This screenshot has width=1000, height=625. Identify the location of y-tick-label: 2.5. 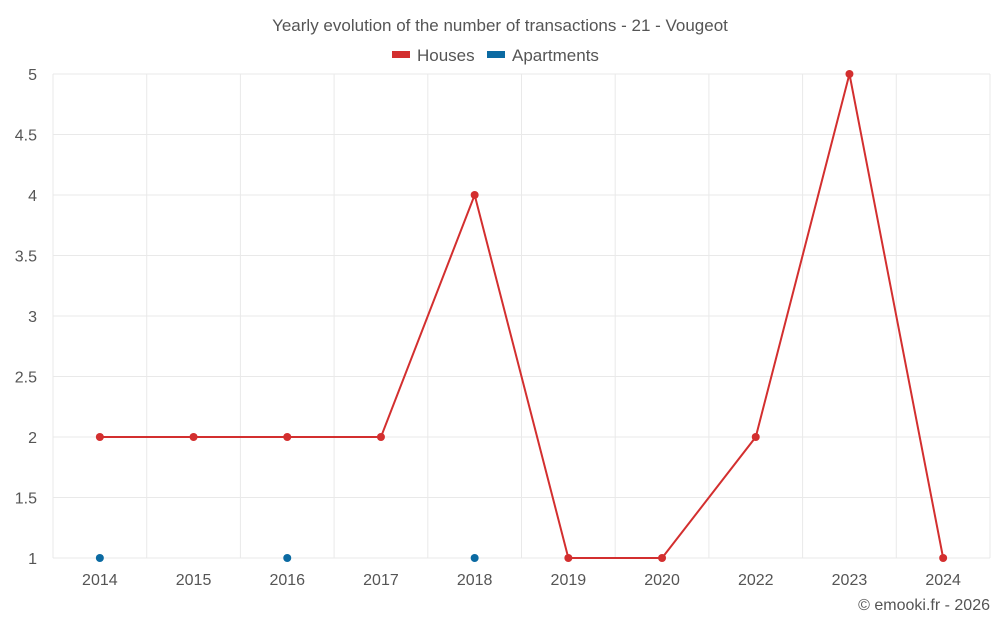
(26, 378).